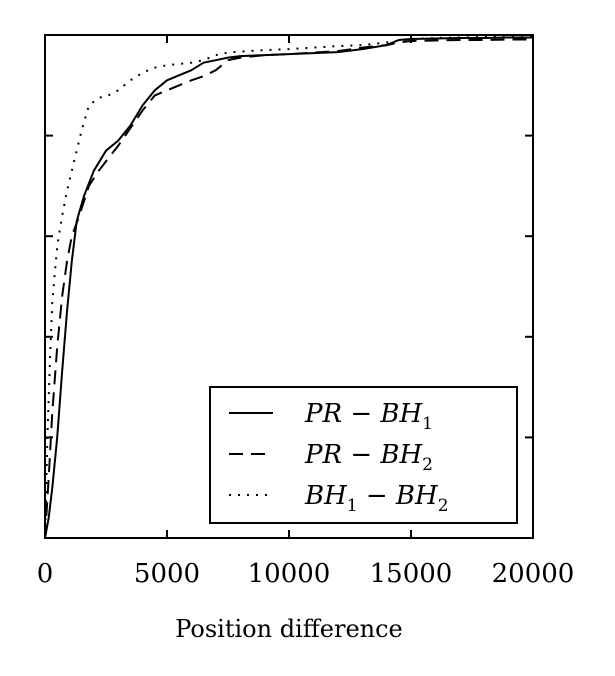  I want to click on x-axis-title: Position difference, so click(289, 629).